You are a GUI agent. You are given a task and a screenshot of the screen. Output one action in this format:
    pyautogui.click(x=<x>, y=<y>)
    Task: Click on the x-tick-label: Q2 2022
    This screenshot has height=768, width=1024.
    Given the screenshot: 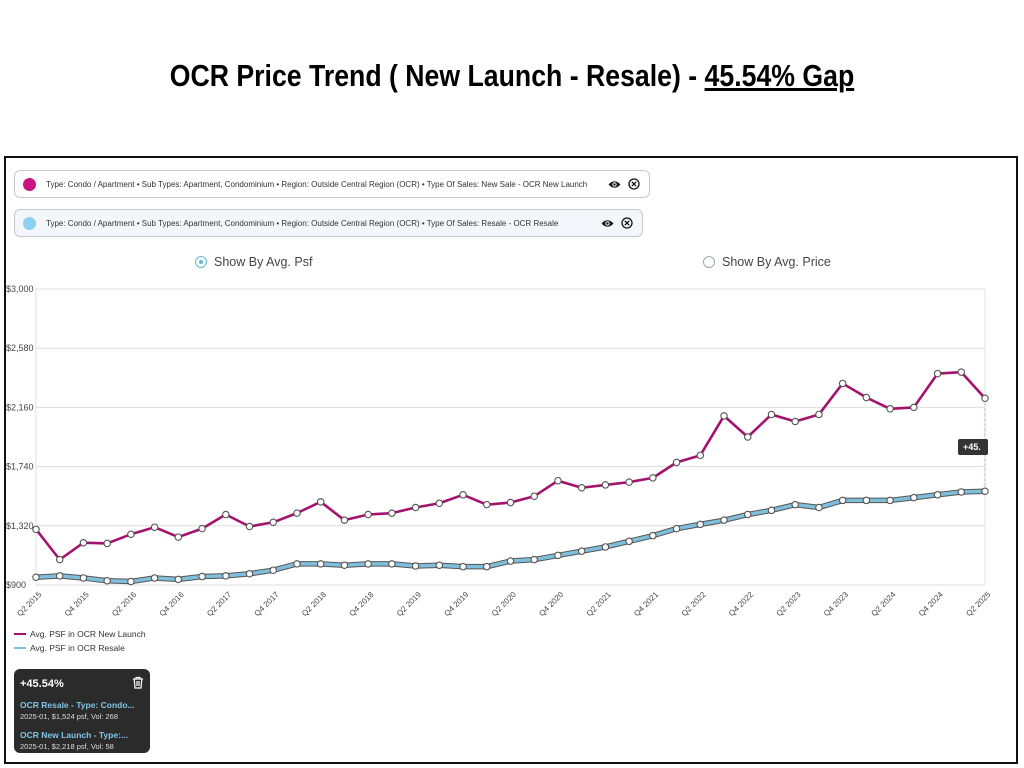 What is the action you would take?
    pyautogui.click(x=694, y=604)
    